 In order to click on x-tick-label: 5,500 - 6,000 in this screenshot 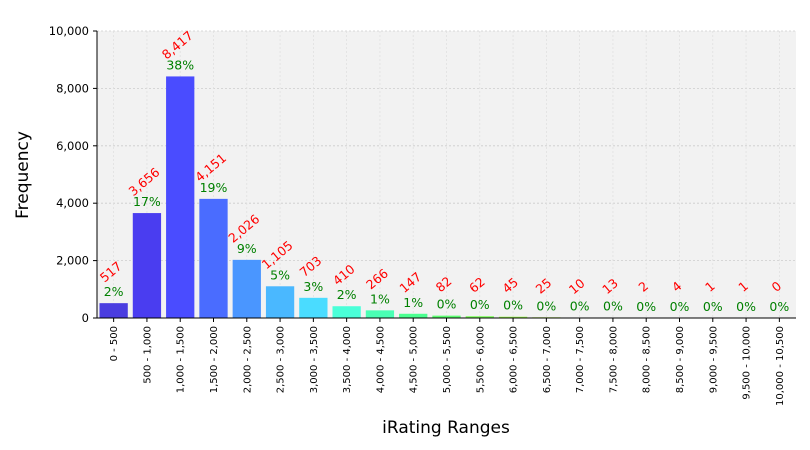, I will do `click(480, 359)`.